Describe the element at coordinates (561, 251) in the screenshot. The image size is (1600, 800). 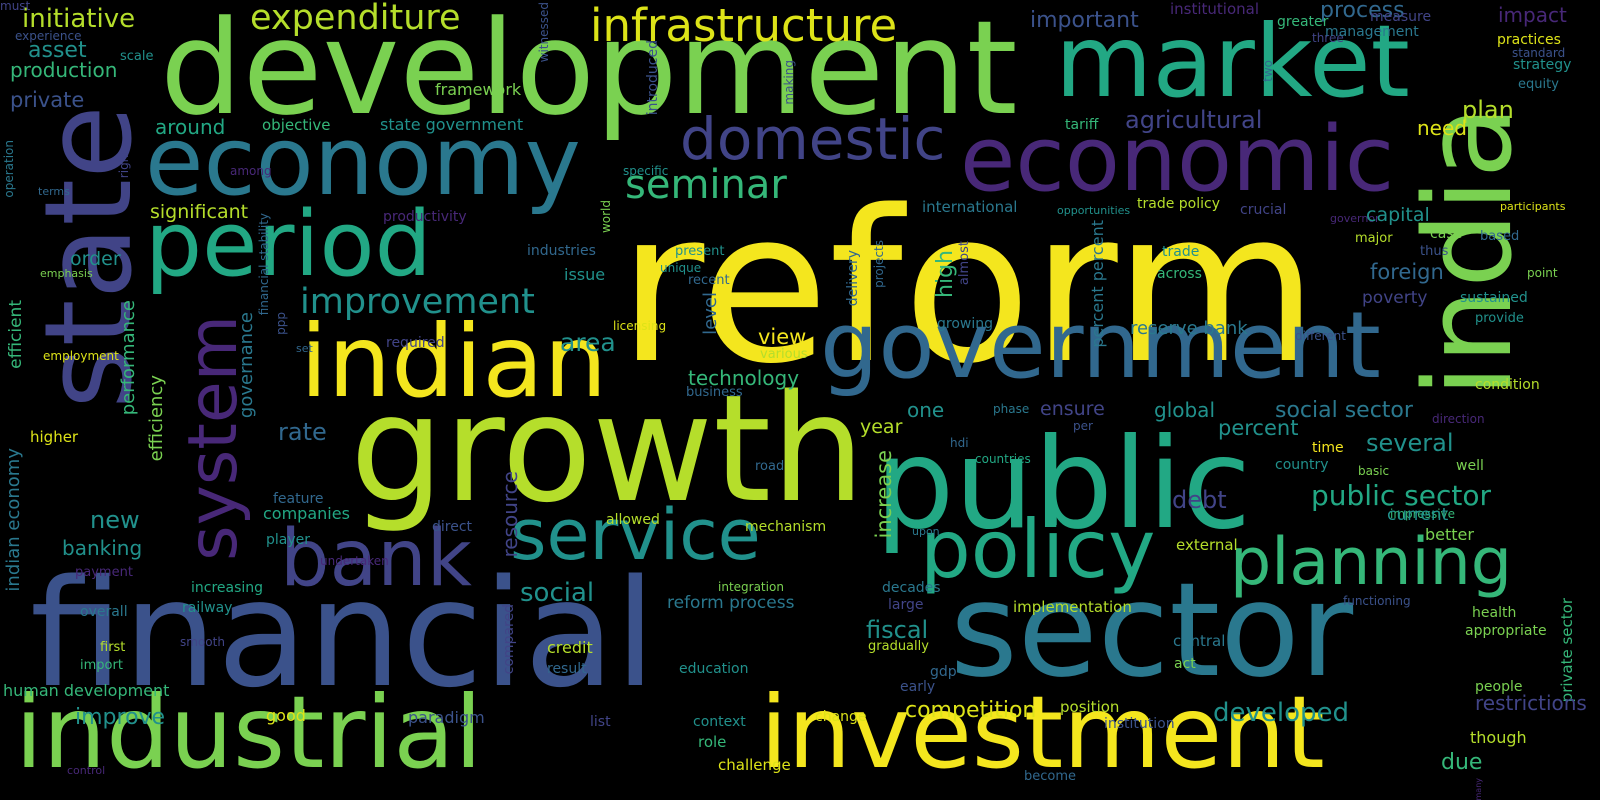
I see `word-industries: industries` at that location.